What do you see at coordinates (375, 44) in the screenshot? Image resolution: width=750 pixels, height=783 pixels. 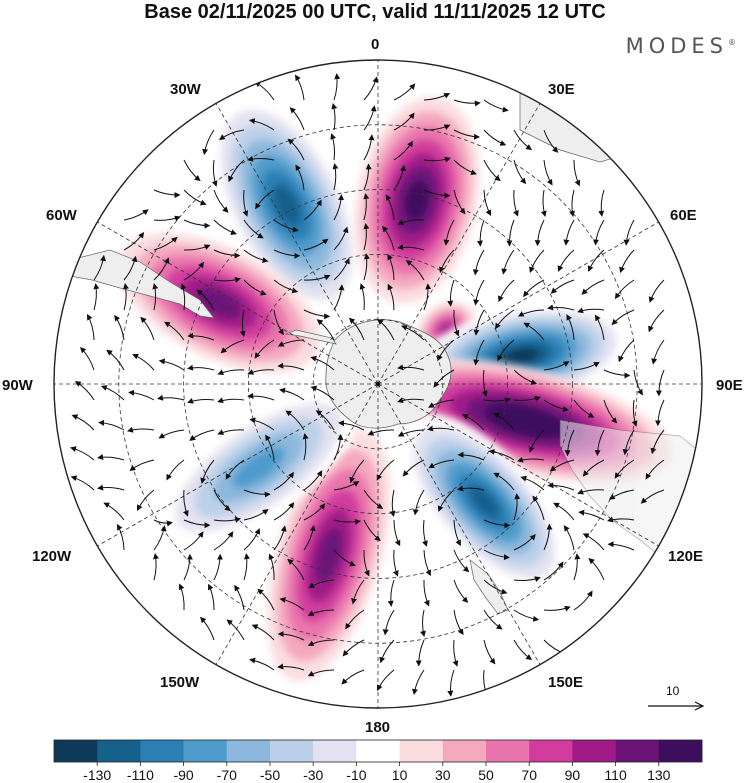 I see `lon-label-0: 0` at bounding box center [375, 44].